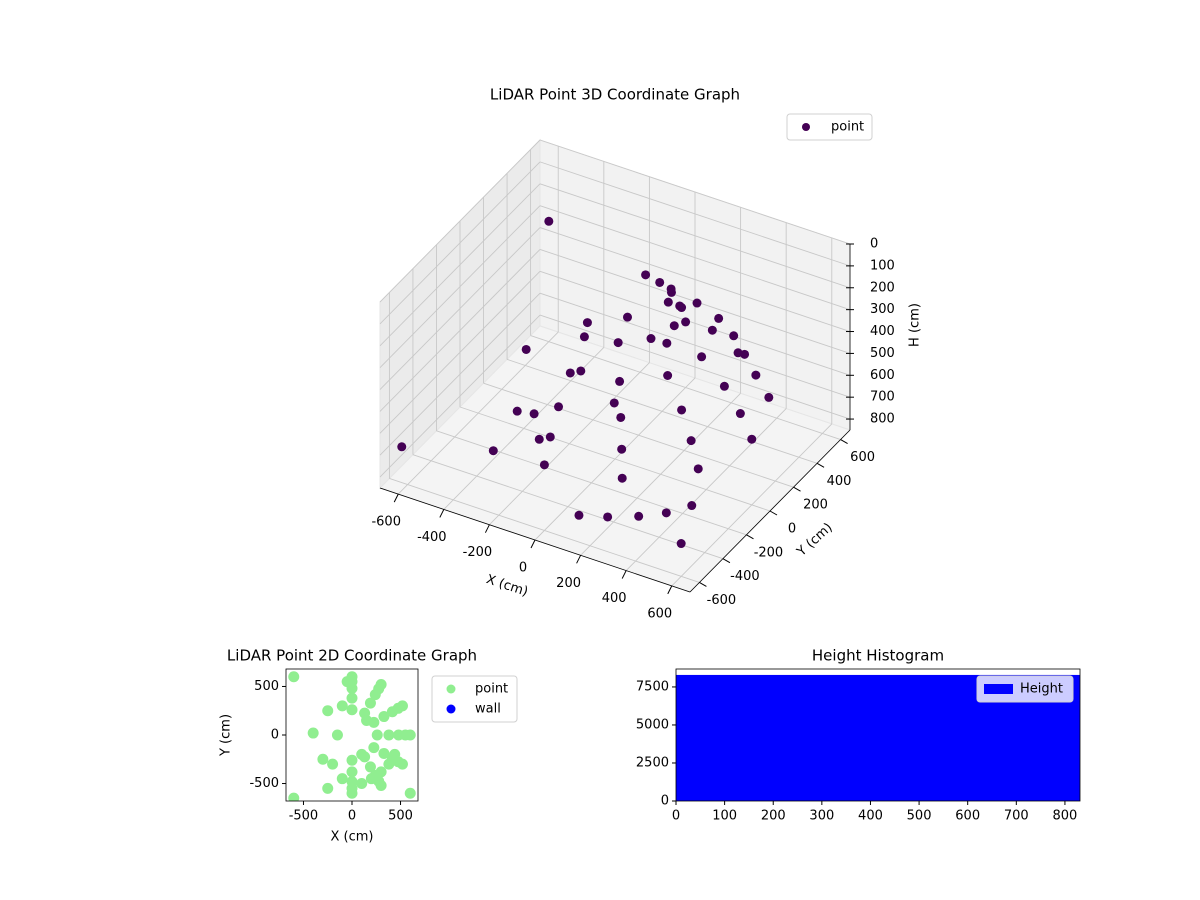  Describe the element at coordinates (615, 95) in the screenshot. I see `chart-title: LiDAR Point 3D Coordinate Graph` at that location.